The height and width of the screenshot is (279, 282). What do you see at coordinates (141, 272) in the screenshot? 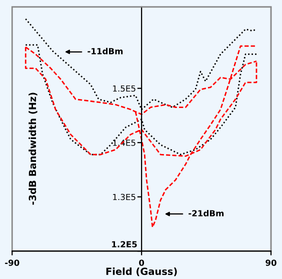
I see `x-axis-title: Field (Gauss)` at bounding box center [141, 272].